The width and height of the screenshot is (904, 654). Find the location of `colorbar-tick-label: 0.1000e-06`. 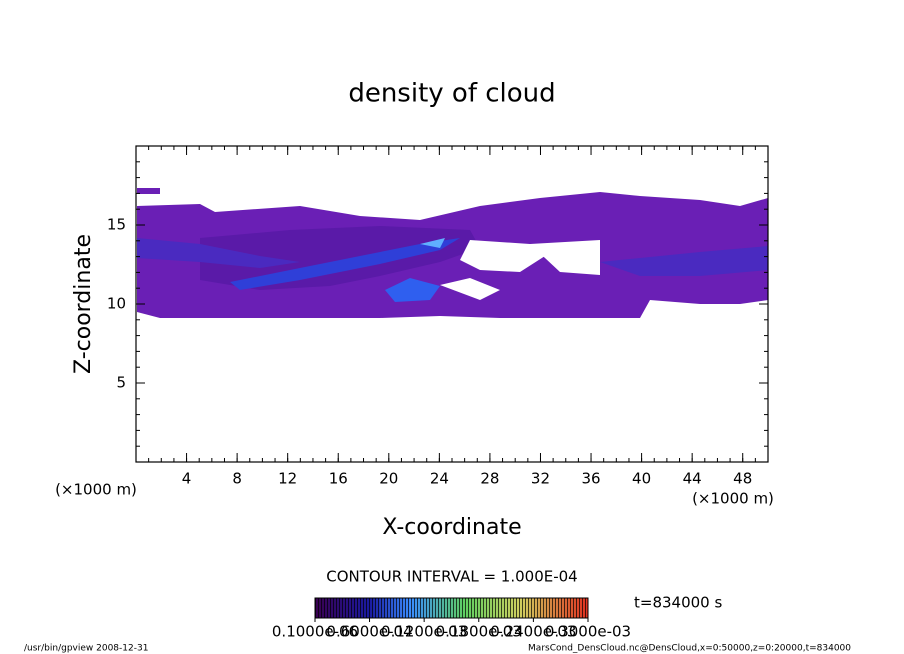

colorbar-tick-label: 0.1000e-06 is located at coordinates (315, 632).